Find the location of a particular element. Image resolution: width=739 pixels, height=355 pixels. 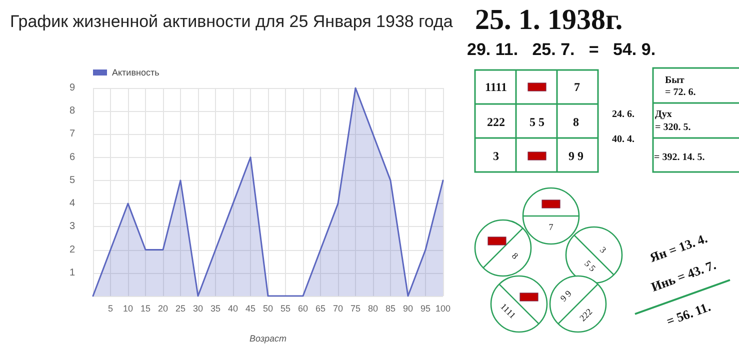

y-tick-label: 2 is located at coordinates (72, 250).